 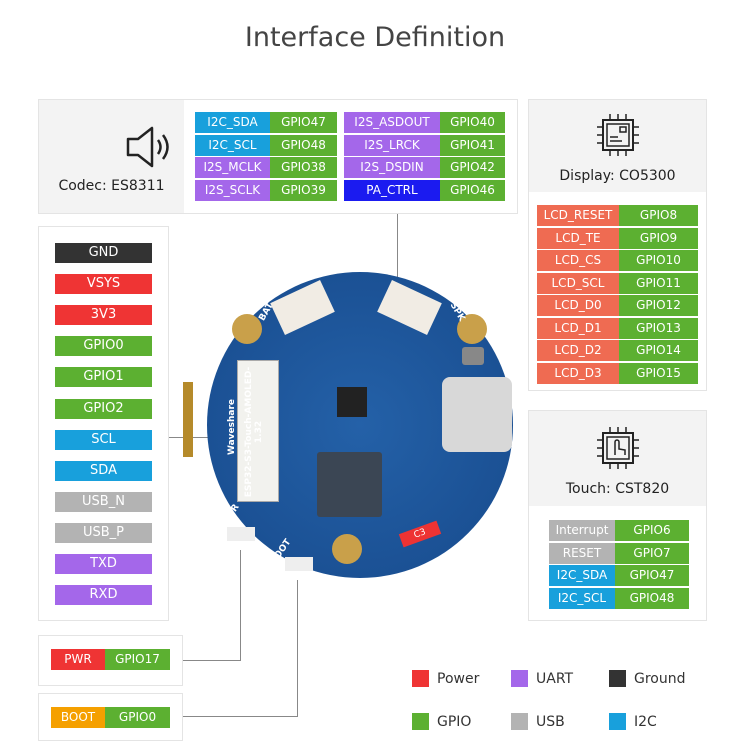 What do you see at coordinates (618, 448) in the screenshot?
I see `chip-touch-icon` at bounding box center [618, 448].